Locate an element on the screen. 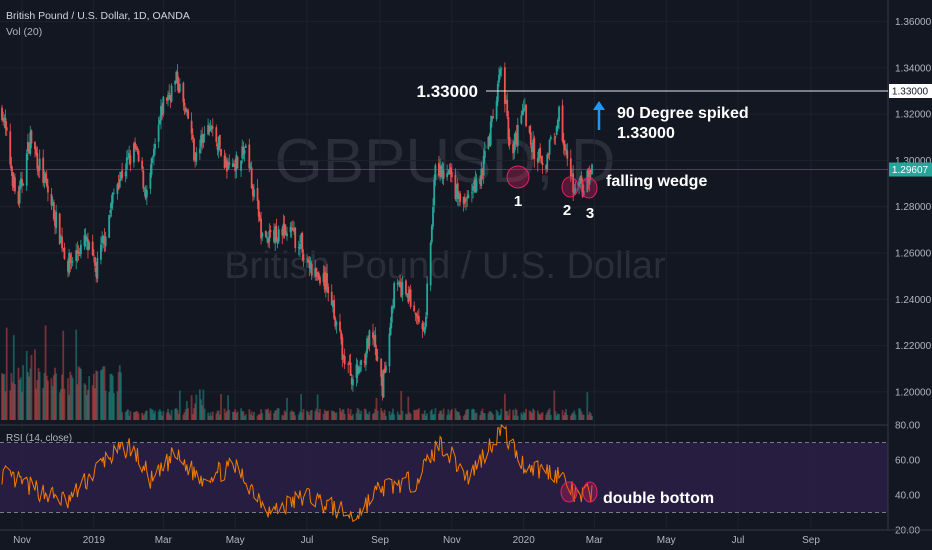 This screenshot has width=932, height=550. rsi-tick-label: 80.00 is located at coordinates (907, 426).